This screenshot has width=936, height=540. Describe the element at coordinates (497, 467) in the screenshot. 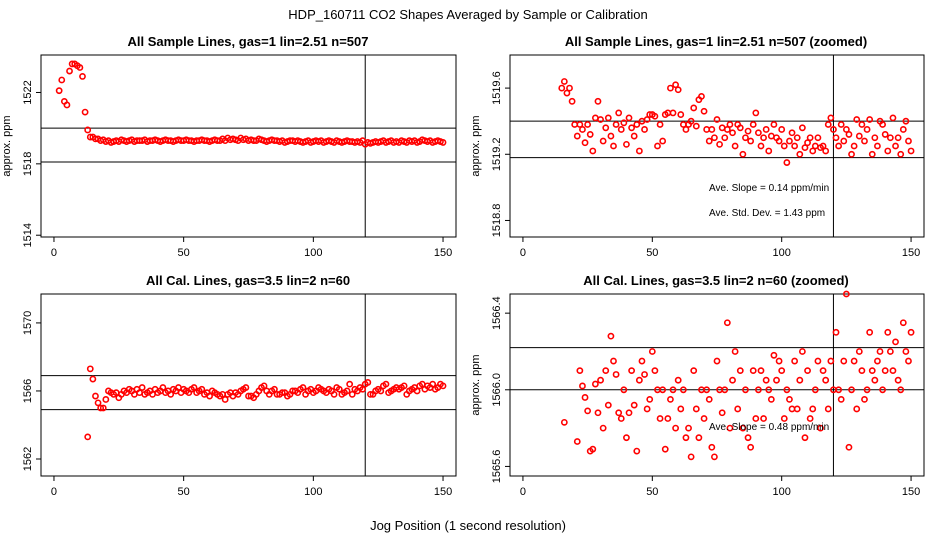

I see `y-tick-label: 1565.6` at that location.